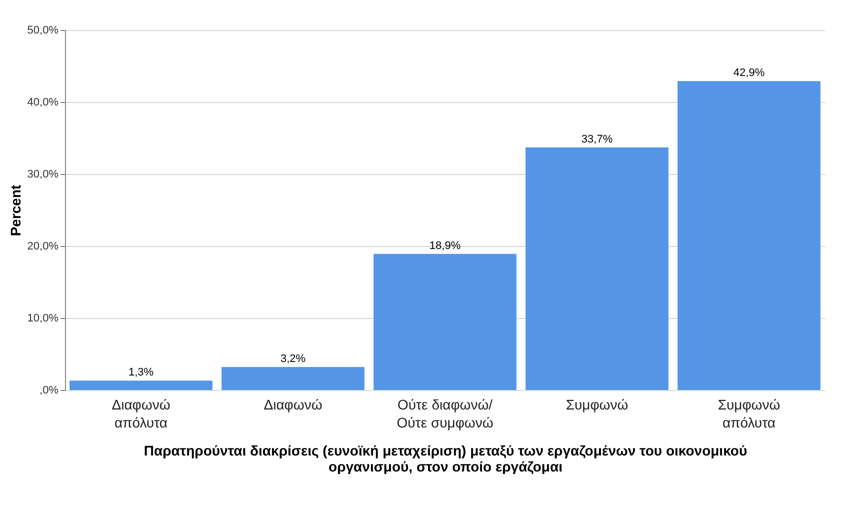 This screenshot has height=518, width=853. What do you see at coordinates (445, 413) in the screenshot?
I see `x-tick-label: Ούτε διαφωνώ/ Ούτε συμφωνώ` at bounding box center [445, 413].